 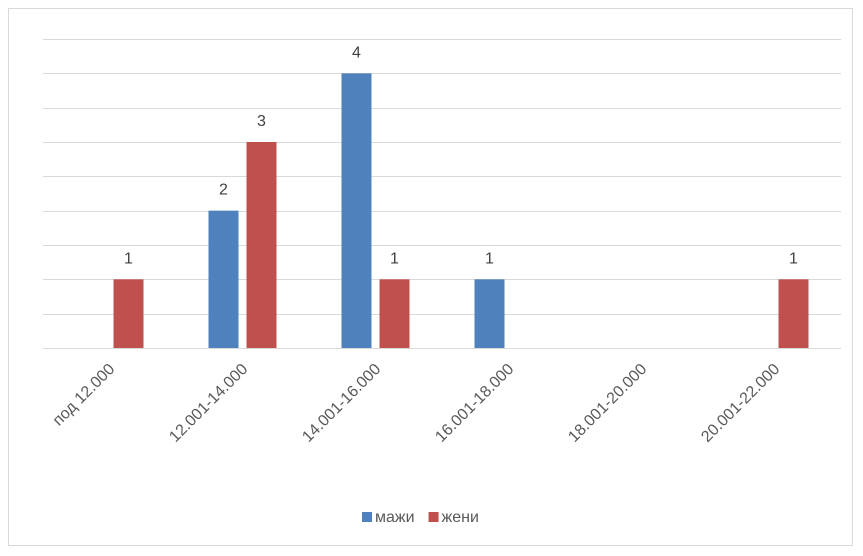 I want to click on data-label: 4, so click(x=356, y=52).